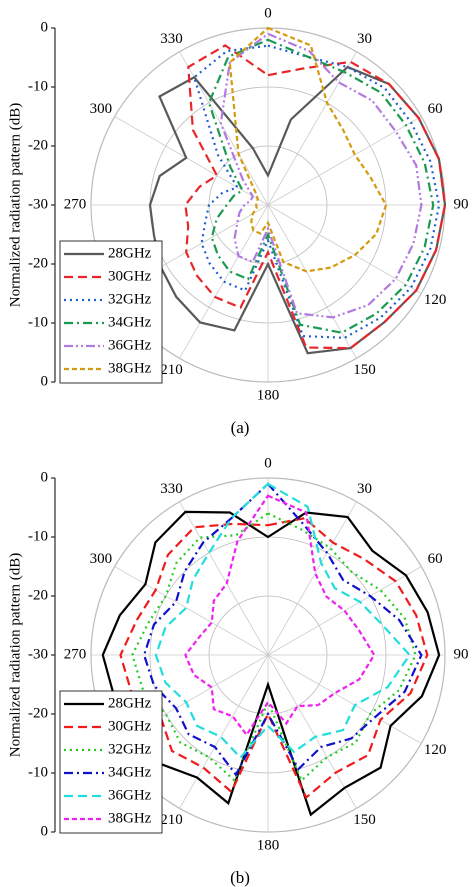 The image size is (474, 887). I want to click on caption: (a), so click(240, 427).